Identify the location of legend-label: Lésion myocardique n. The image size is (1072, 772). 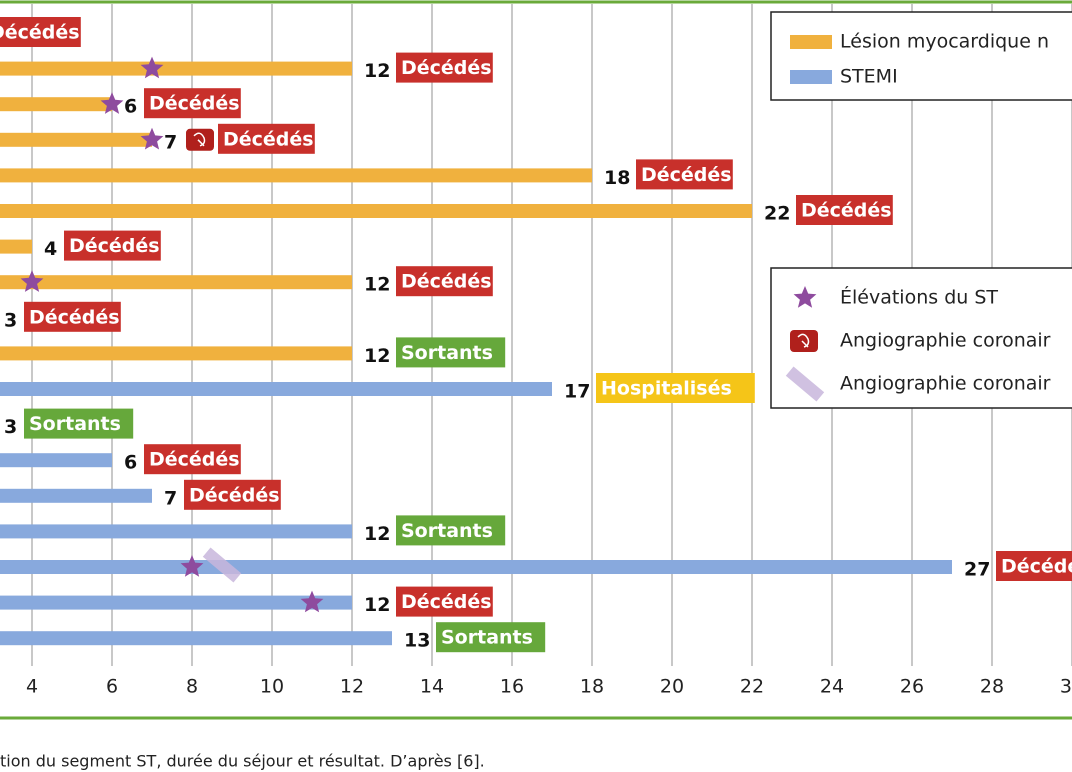
(944, 42).